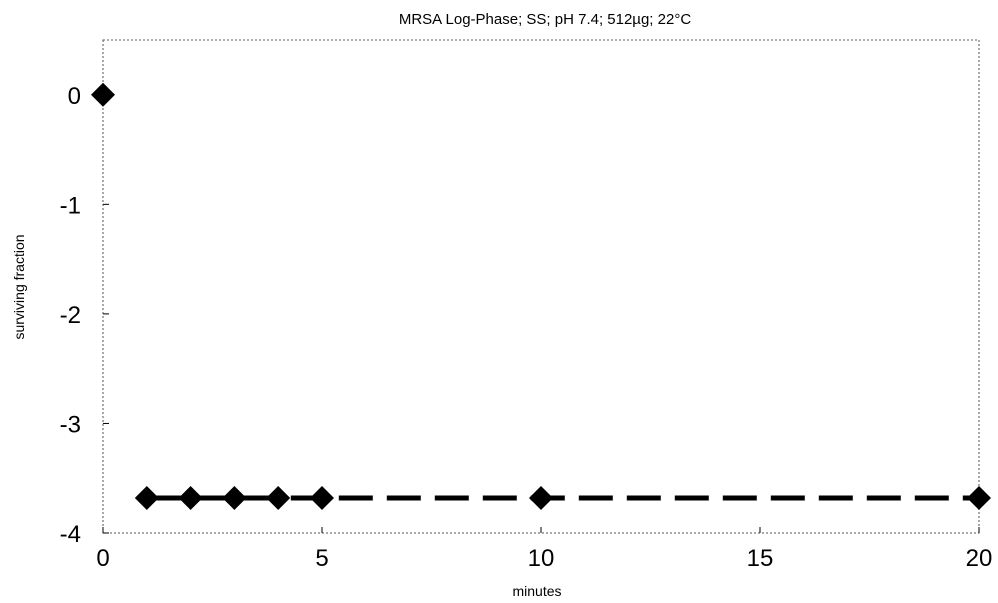 This screenshot has height=603, width=998. What do you see at coordinates (102, 558) in the screenshot?
I see `x-tick-label: 0` at bounding box center [102, 558].